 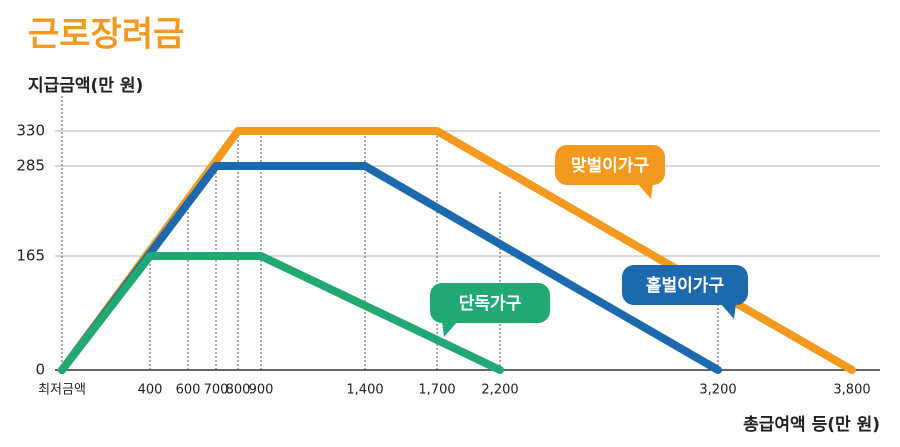 I want to click on legend-label: 단독가구, so click(x=490, y=304).